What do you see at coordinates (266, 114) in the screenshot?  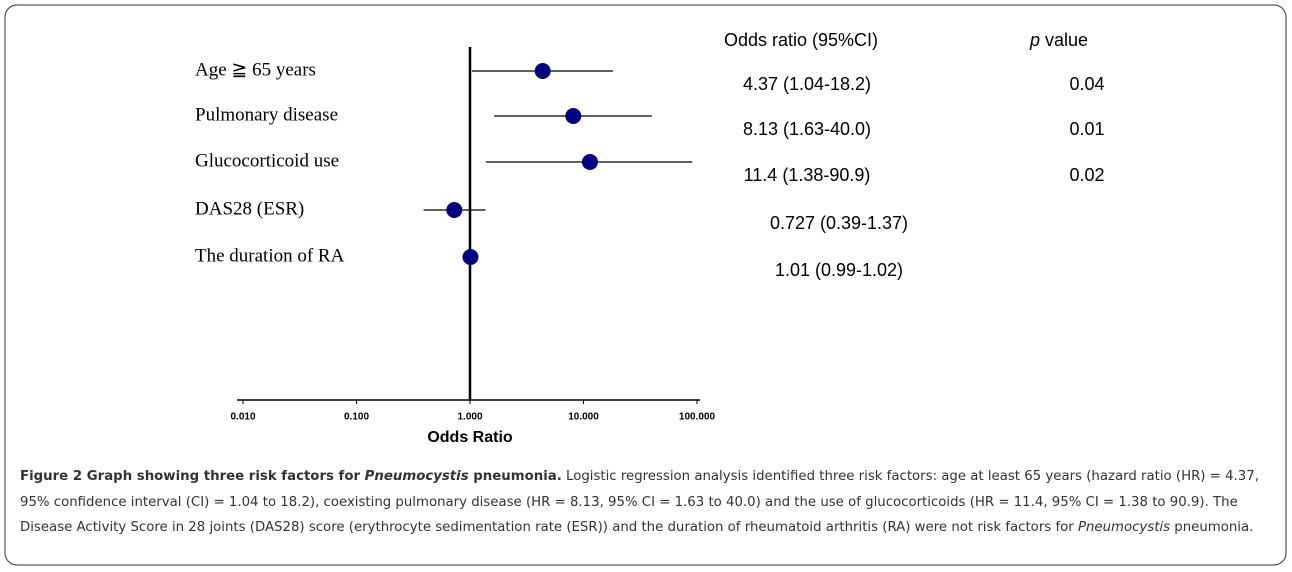 I see `category-label: Pulmonary disease` at bounding box center [266, 114].